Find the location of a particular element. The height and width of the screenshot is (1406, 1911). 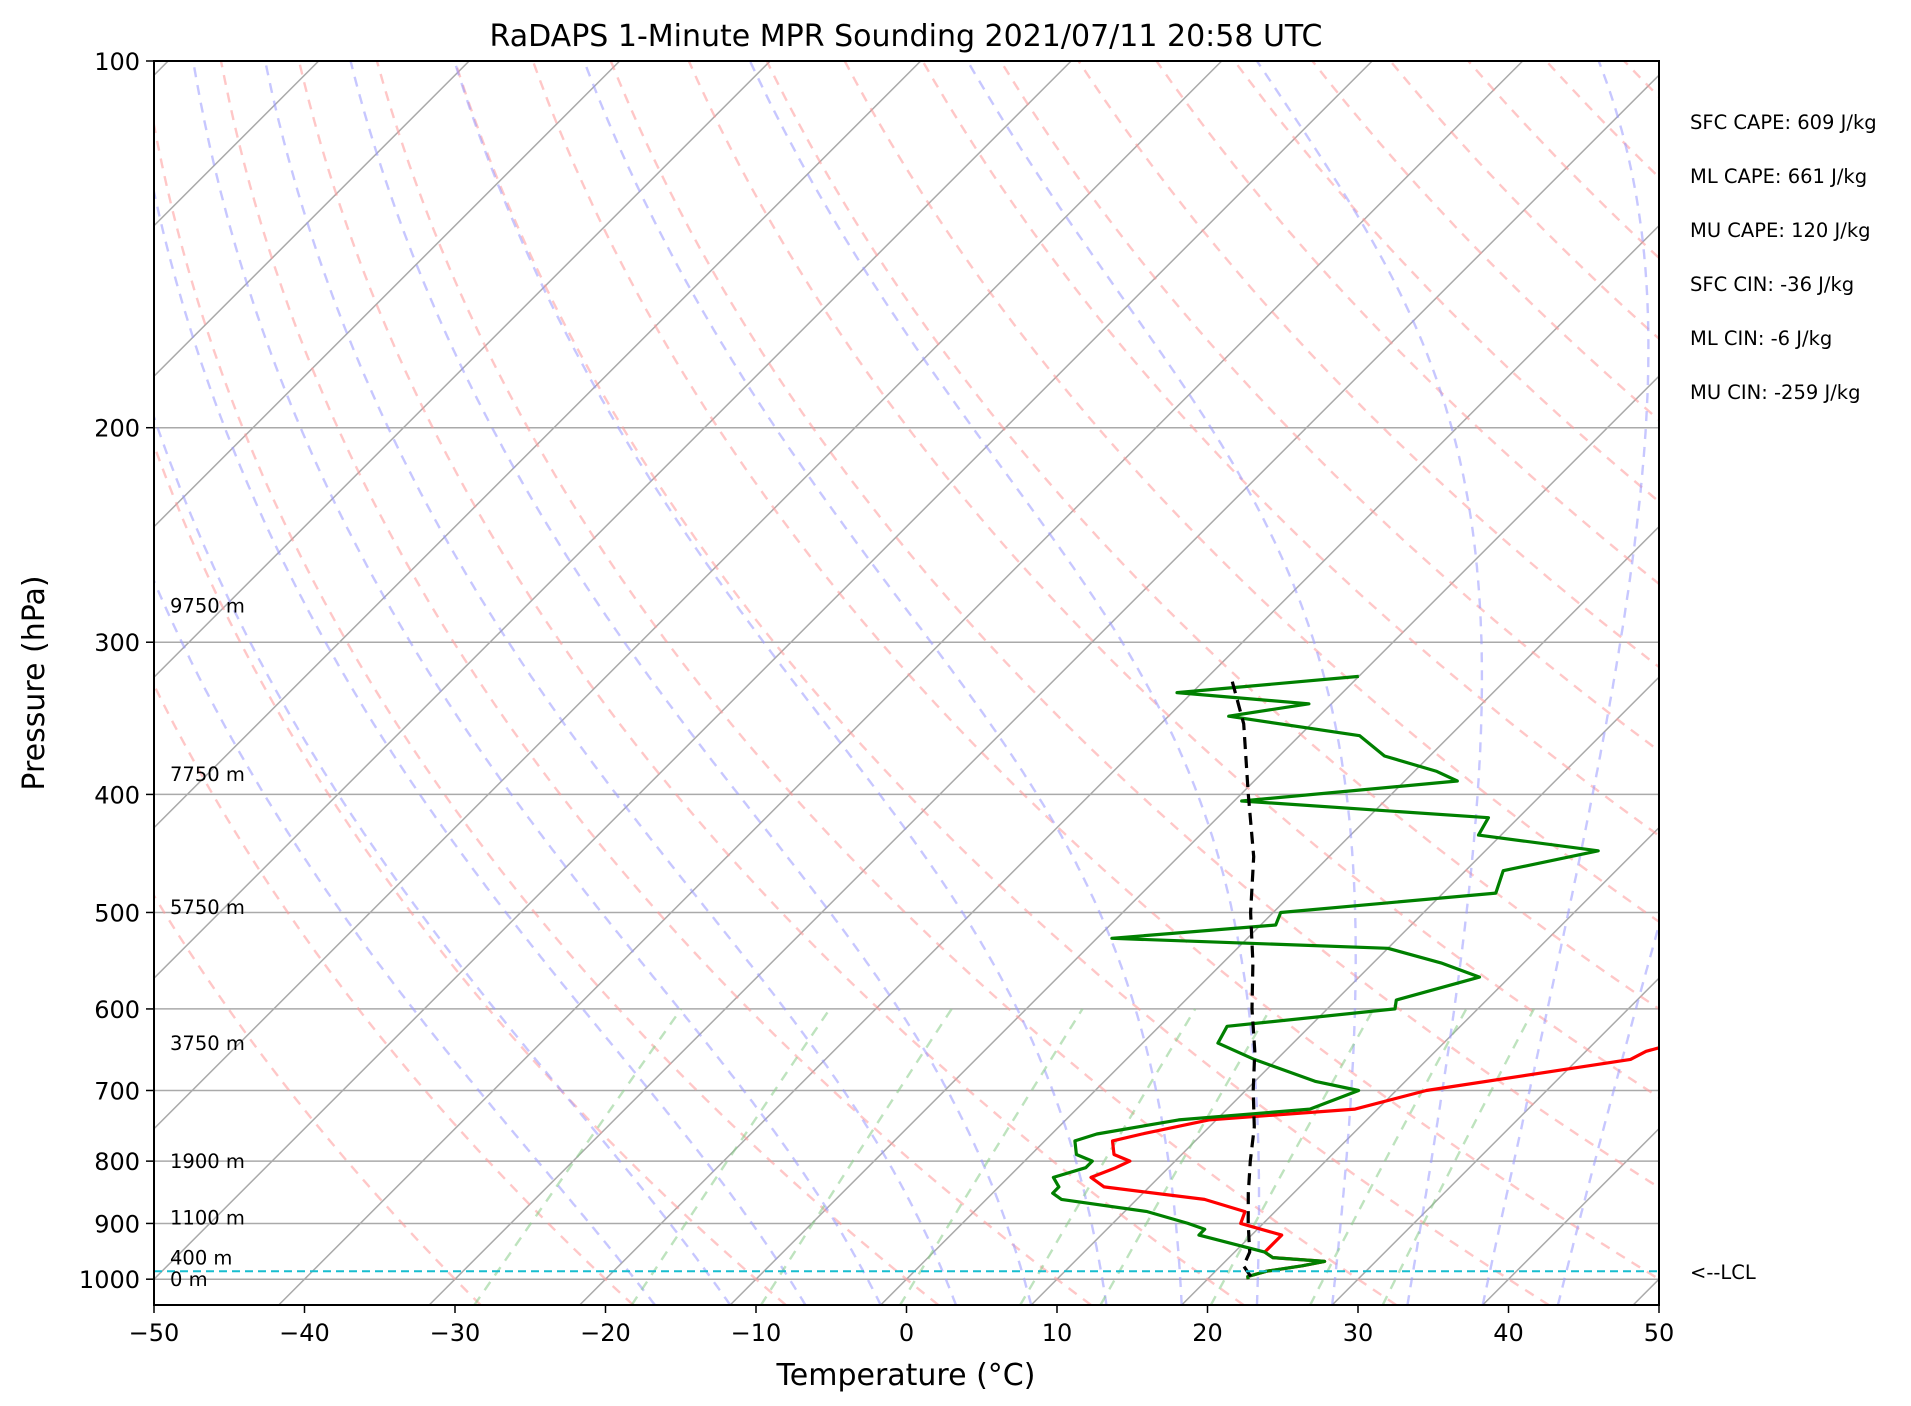

y-tick-label: 900 is located at coordinates (117, 1224).